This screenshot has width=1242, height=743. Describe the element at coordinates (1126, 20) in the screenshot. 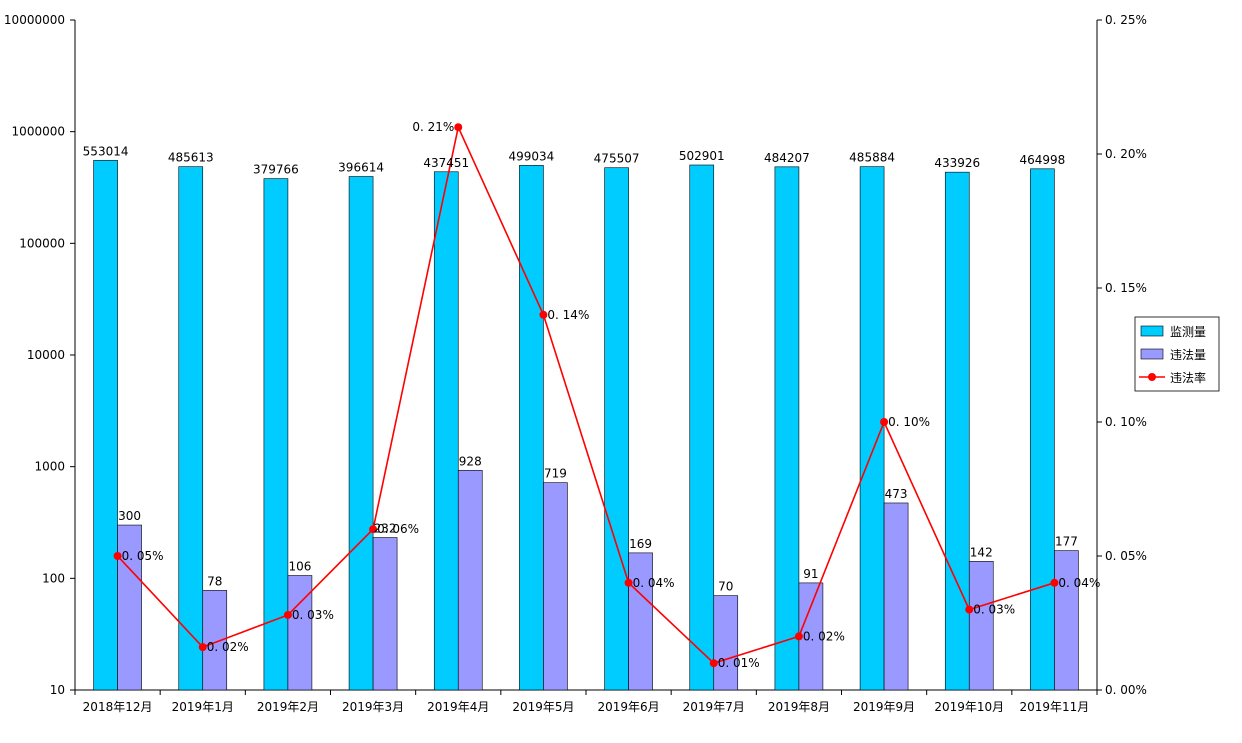

I see `y-right-tick-label: 0. 25%` at that location.